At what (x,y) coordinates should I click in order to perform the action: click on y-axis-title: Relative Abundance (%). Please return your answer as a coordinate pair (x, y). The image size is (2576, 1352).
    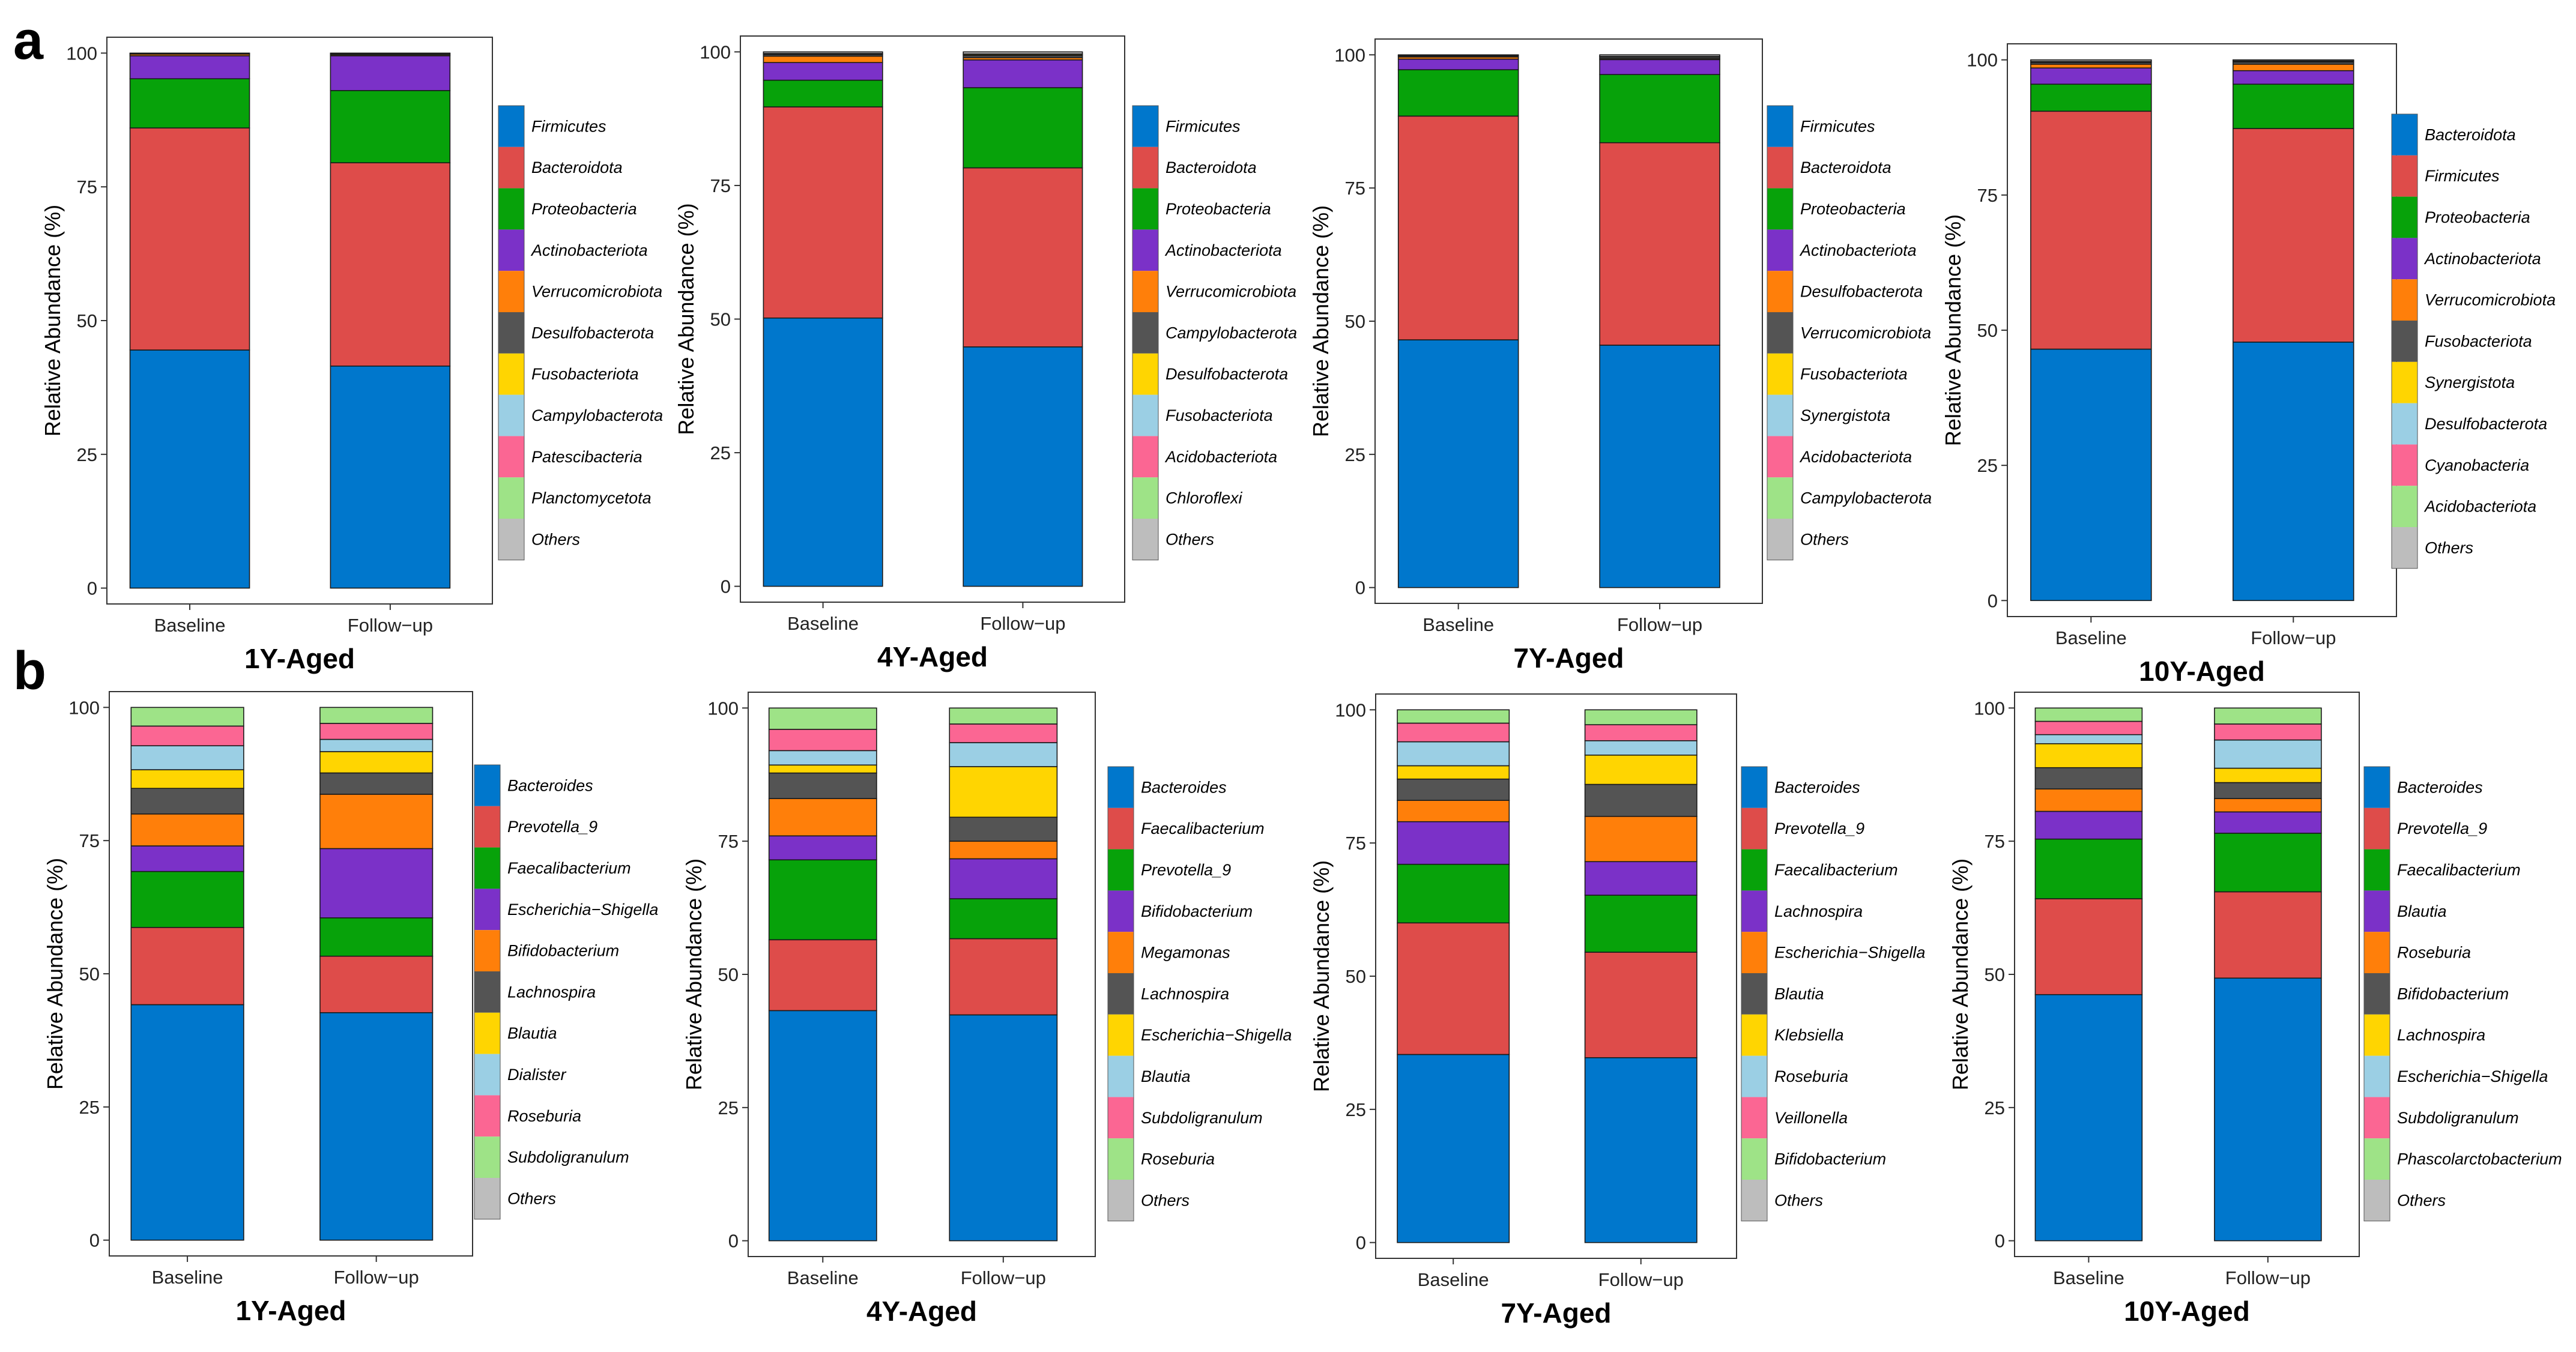
    Looking at the image, I should click on (694, 974).